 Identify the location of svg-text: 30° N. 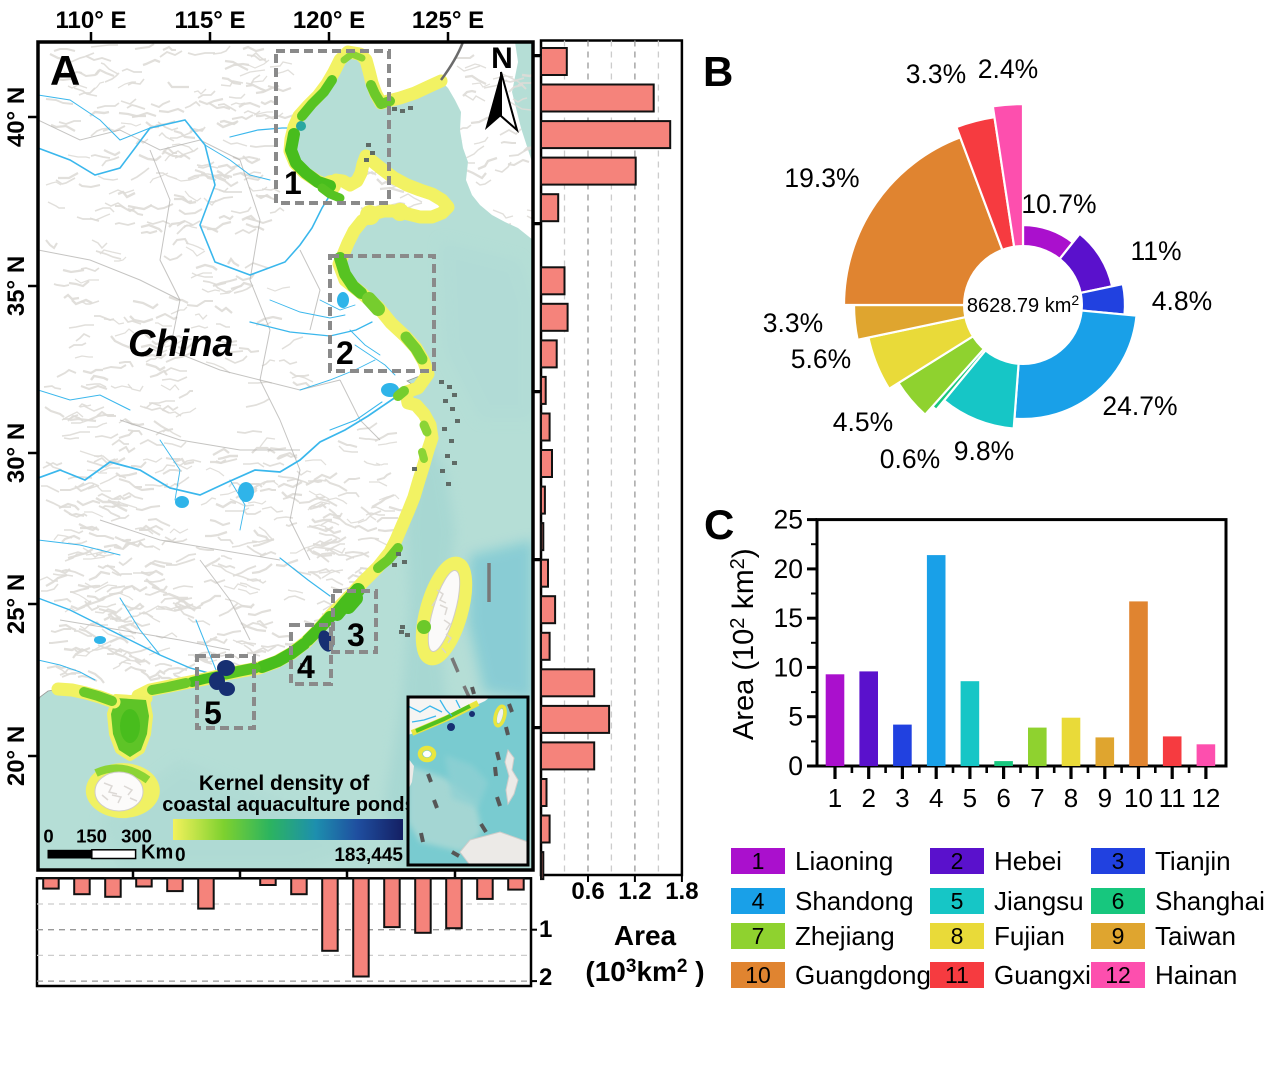
(16, 453).